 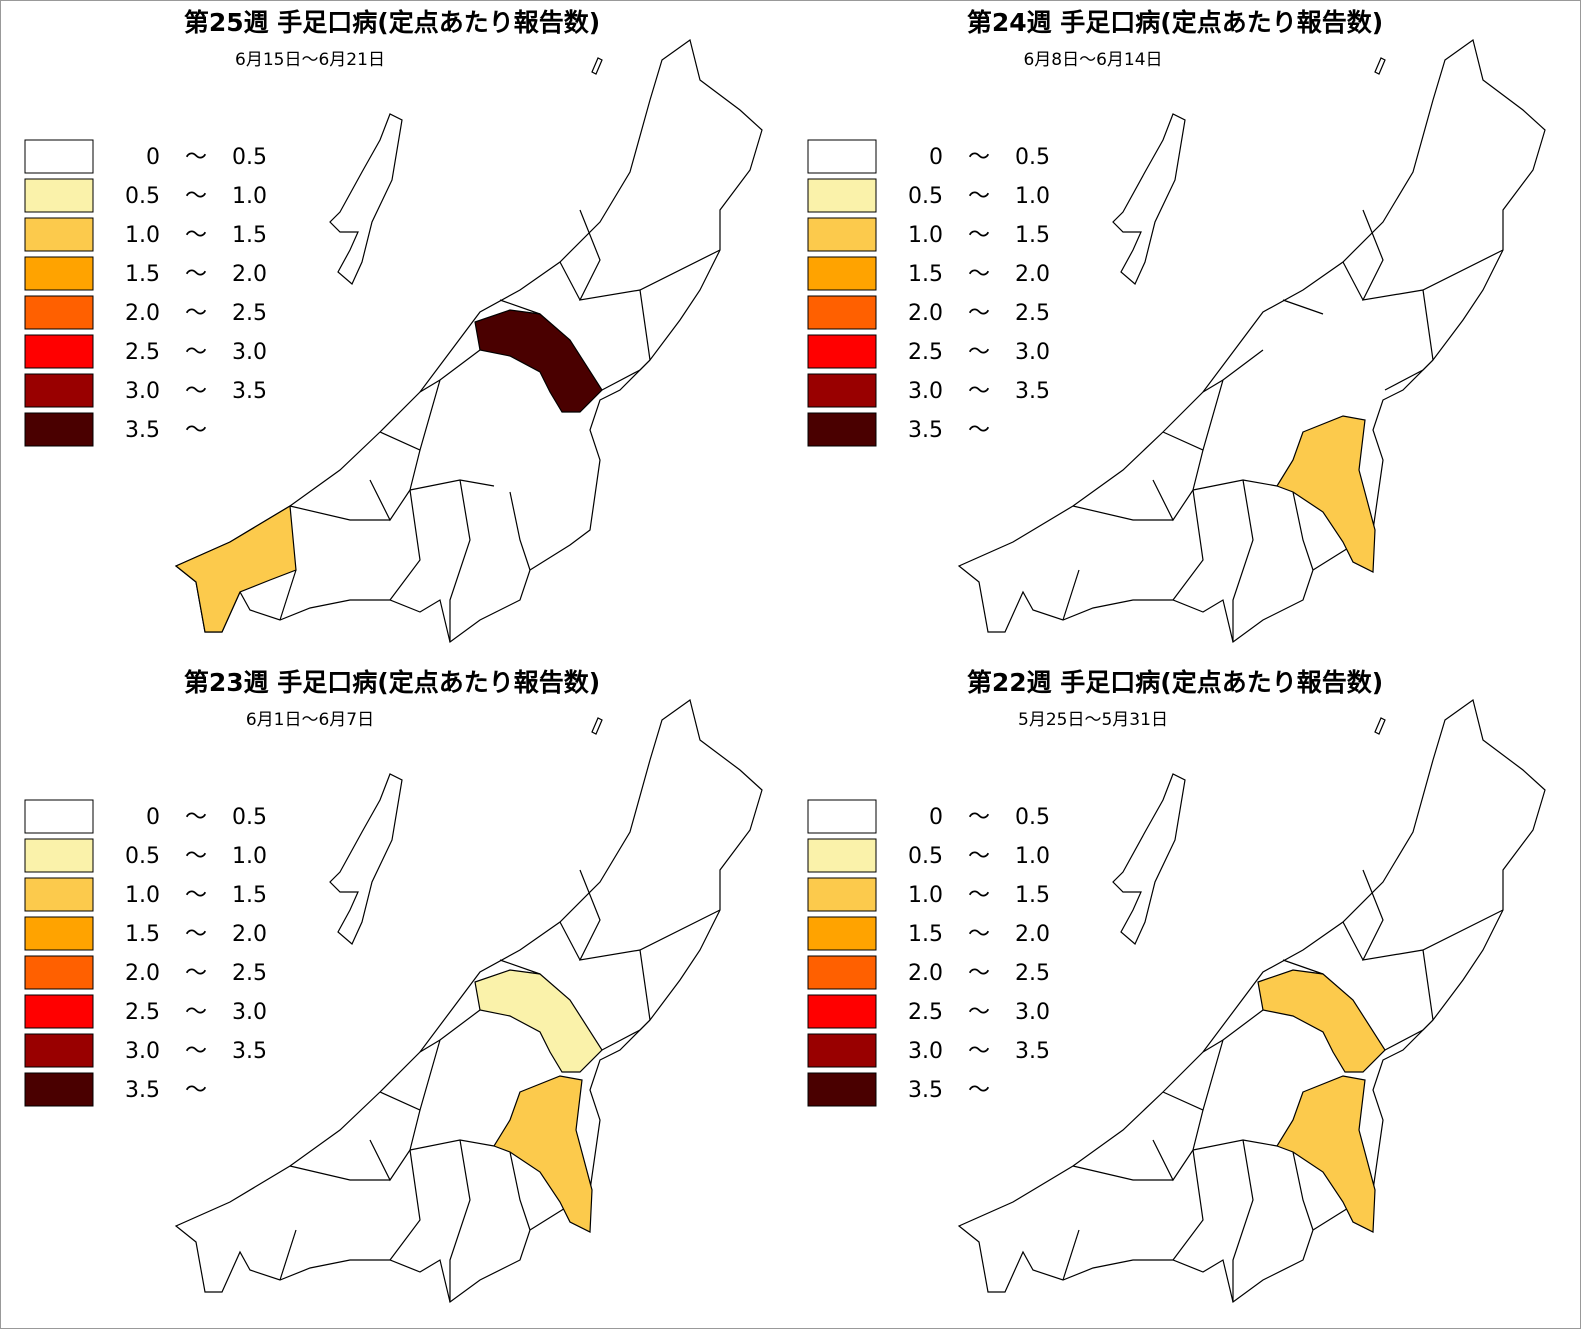 I want to click on panel-period: 5月25日～5月31日, so click(x=1093, y=720).